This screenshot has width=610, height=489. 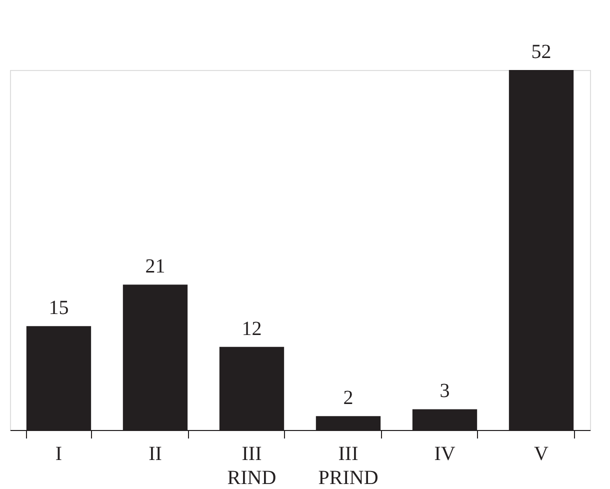 I want to click on x-tick-label: III PRIND, so click(x=348, y=466).